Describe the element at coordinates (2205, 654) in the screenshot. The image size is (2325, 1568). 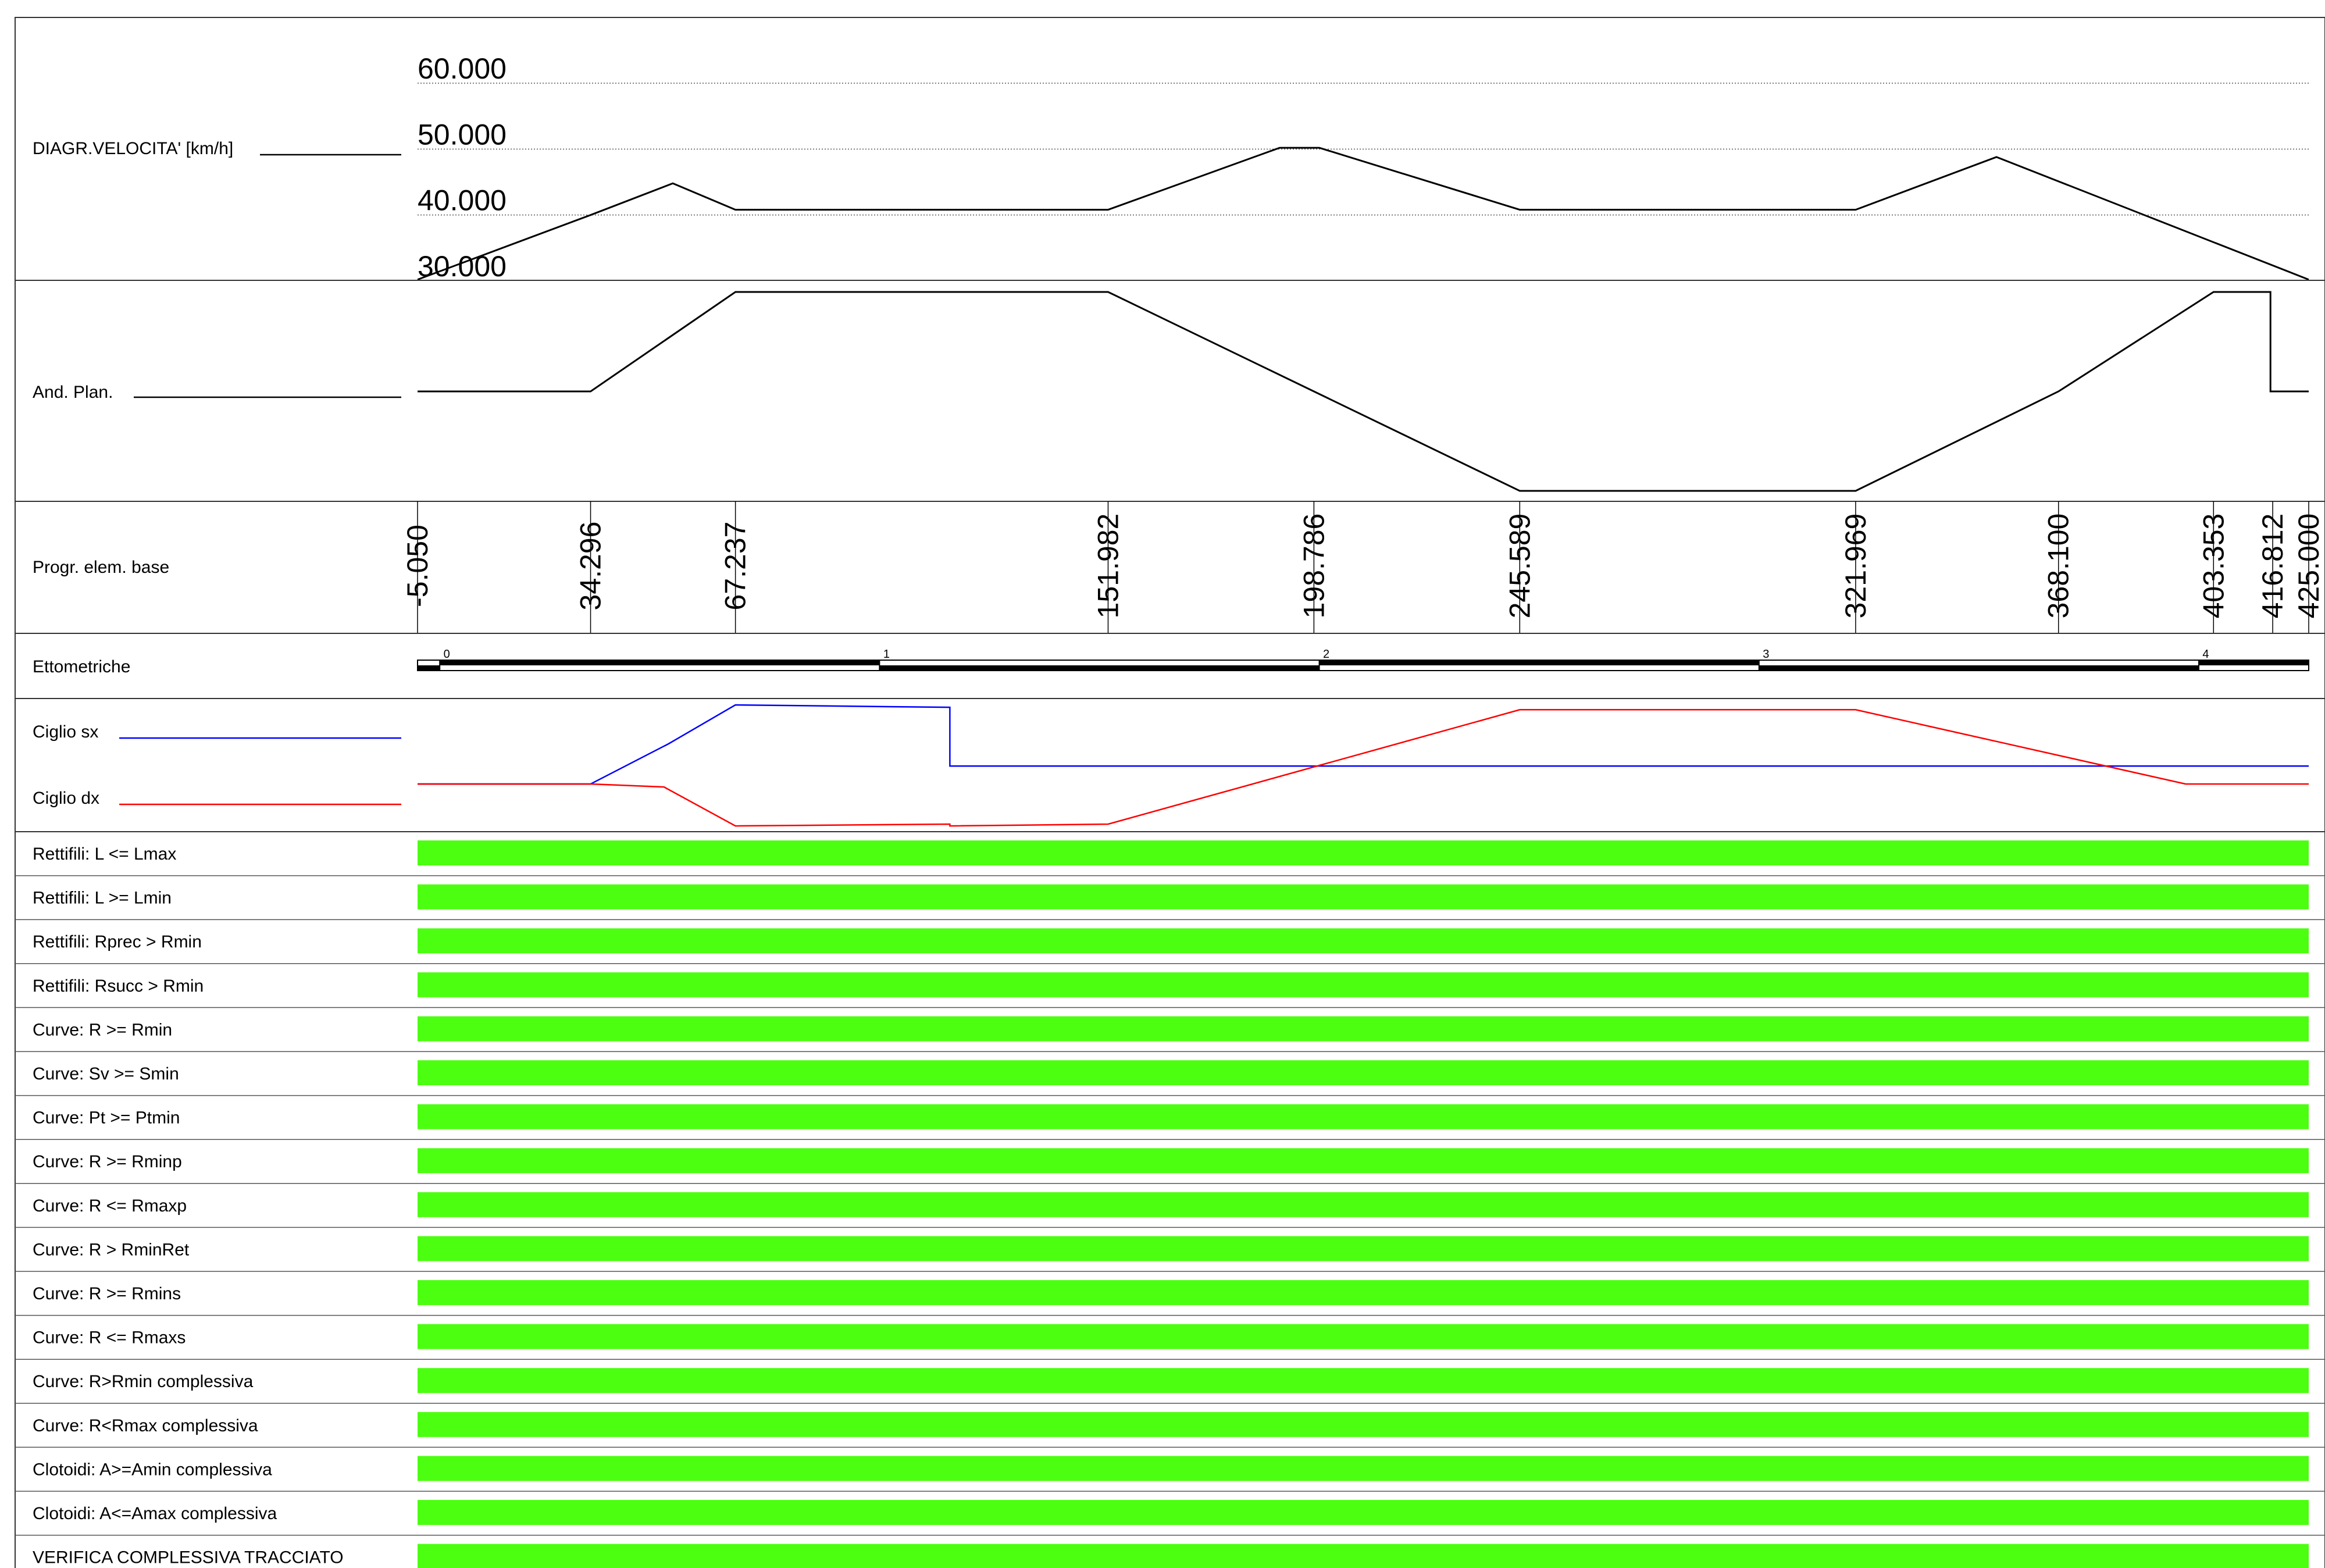
I see `ettometriche-tick-label: 4` at that location.